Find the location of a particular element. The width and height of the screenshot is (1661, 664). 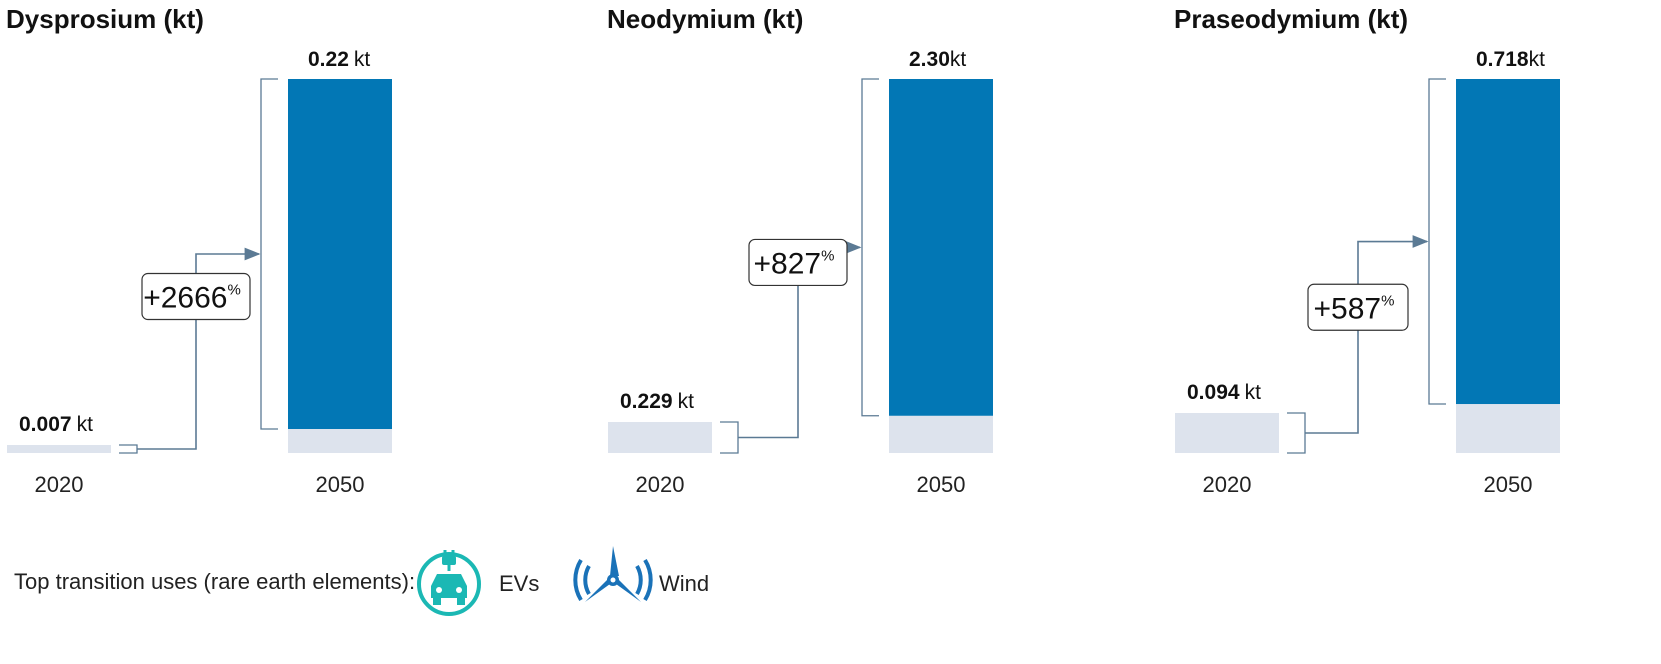

chart-title: Neodymium (kt) is located at coordinates (705, 19).